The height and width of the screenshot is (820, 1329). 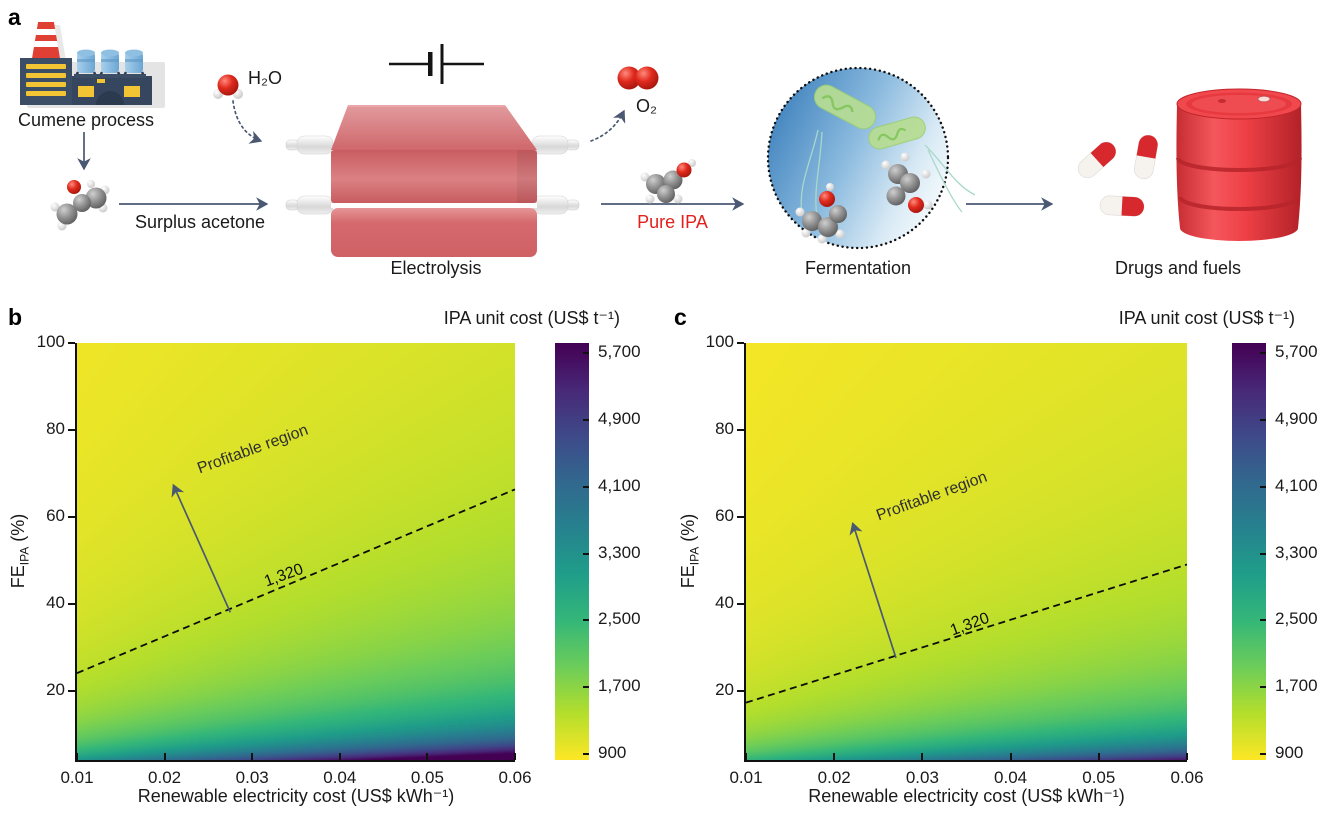 I want to click on oxygen-molecule-icon, so click(x=638, y=78).